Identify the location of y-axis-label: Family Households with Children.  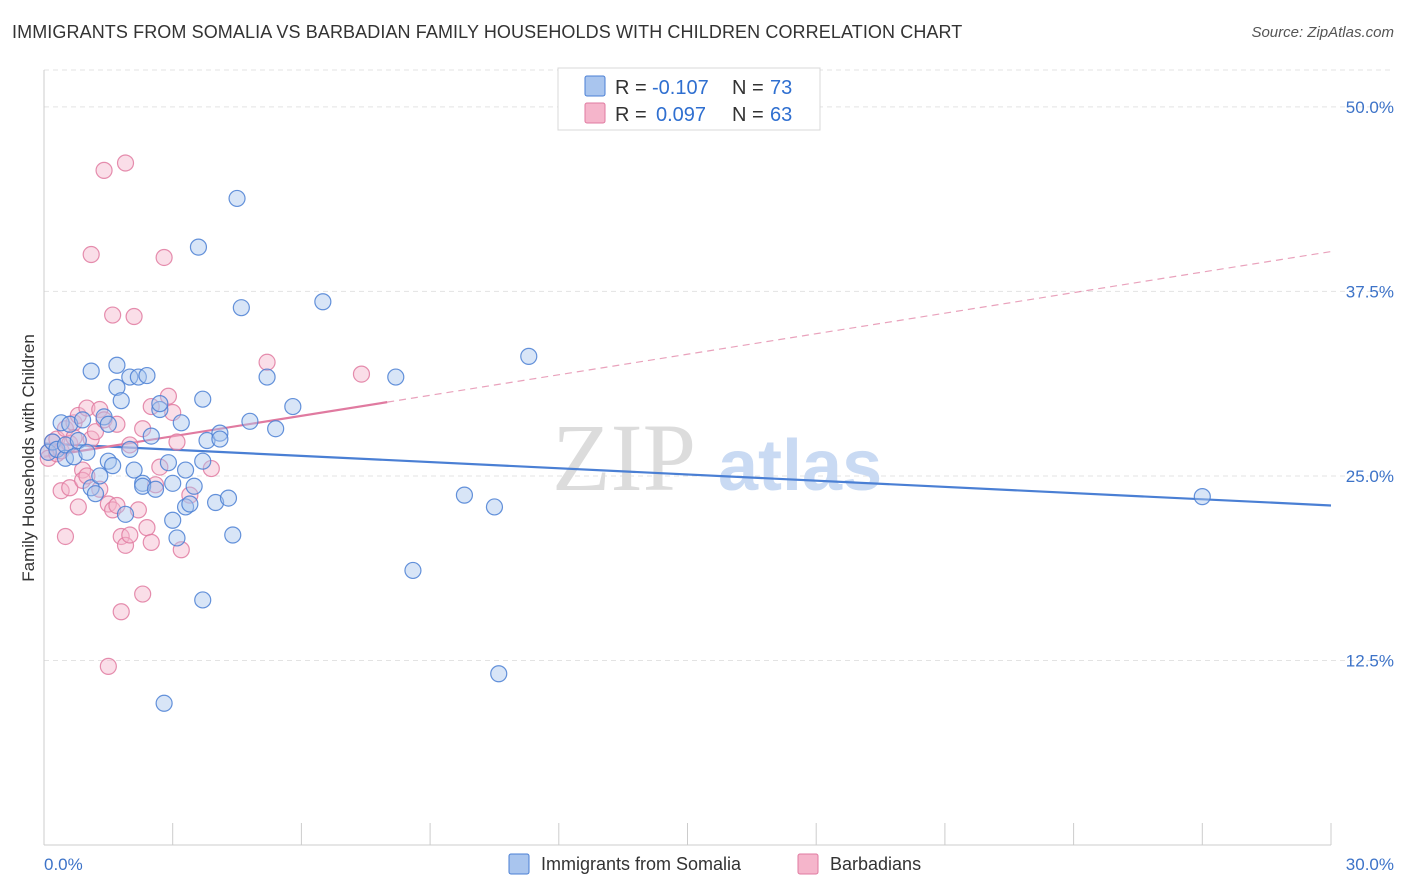
(28, 458).